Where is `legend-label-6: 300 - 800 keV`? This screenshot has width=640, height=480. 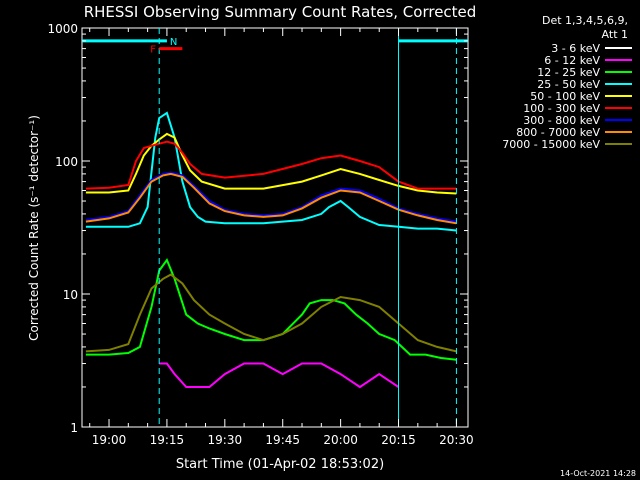 legend-label-6: 300 - 800 keV is located at coordinates (561, 120).